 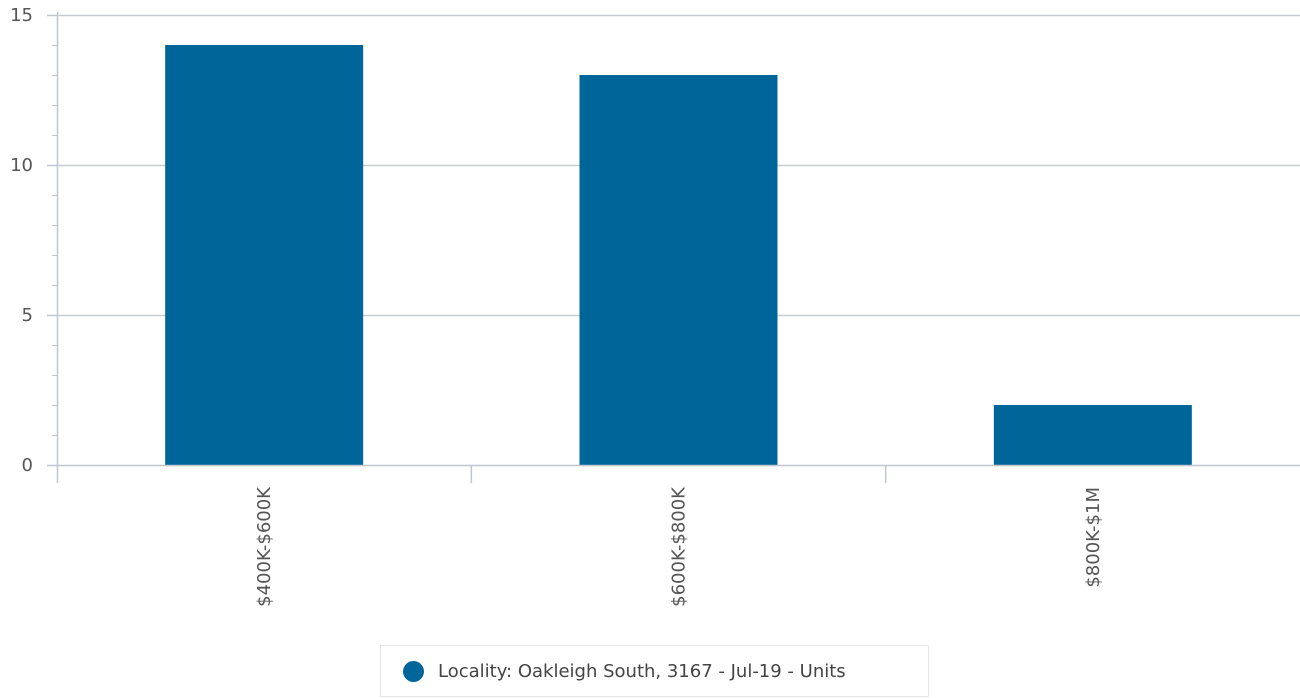 What do you see at coordinates (21, 240) in the screenshot?
I see `y-axis-tick-labels: 0 5 10 15` at bounding box center [21, 240].